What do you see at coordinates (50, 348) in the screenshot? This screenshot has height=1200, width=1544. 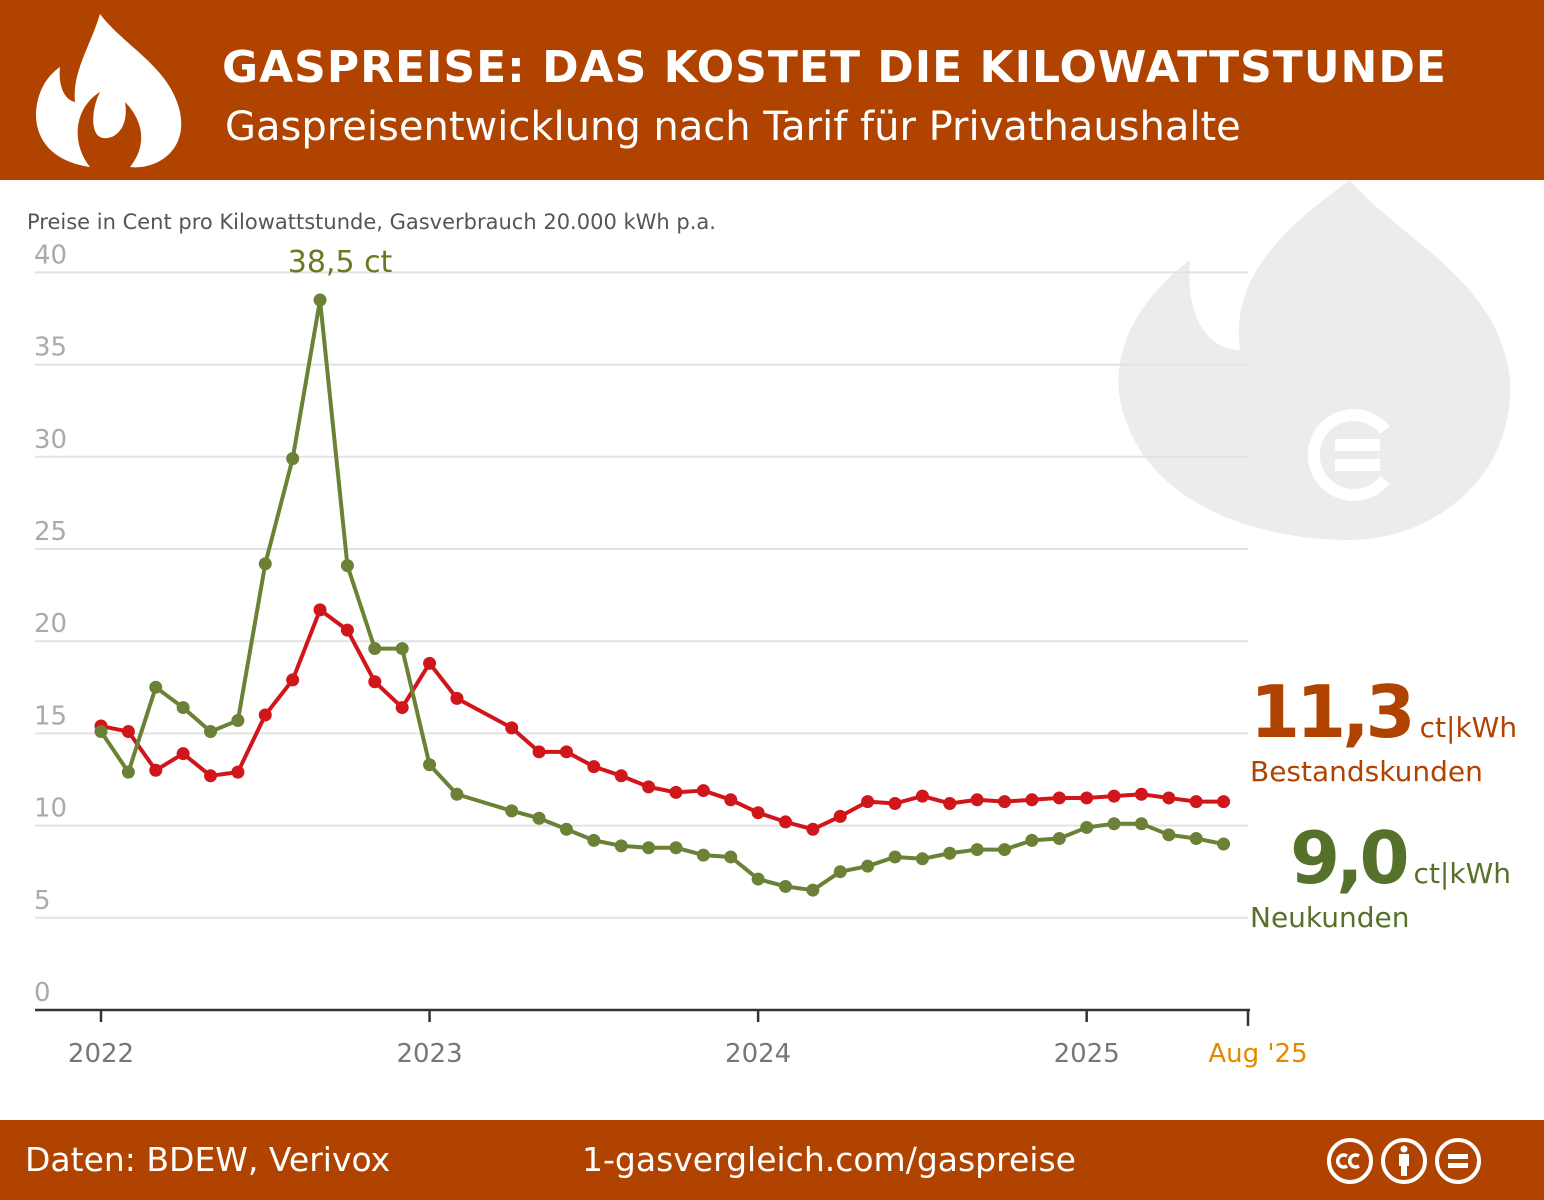 I see `y-tick-label: 35` at bounding box center [50, 348].